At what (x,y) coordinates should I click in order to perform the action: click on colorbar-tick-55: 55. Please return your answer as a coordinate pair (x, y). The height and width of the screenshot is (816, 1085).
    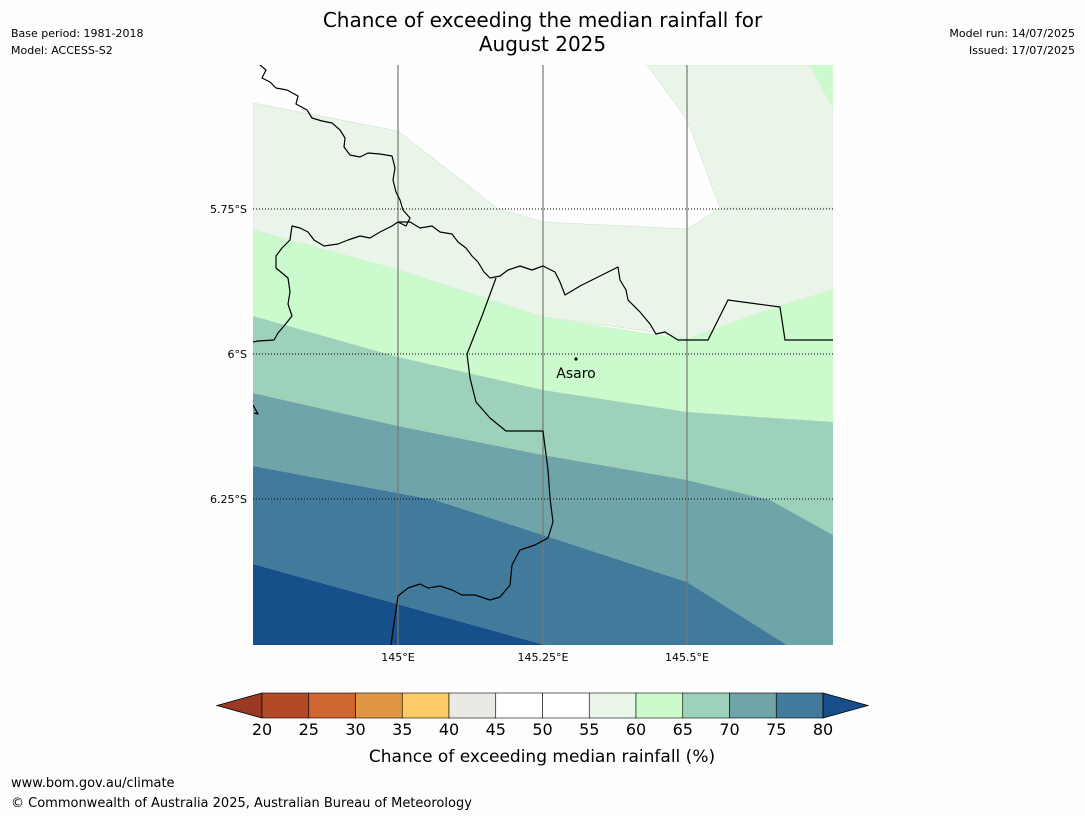
    Looking at the image, I should click on (589, 729).